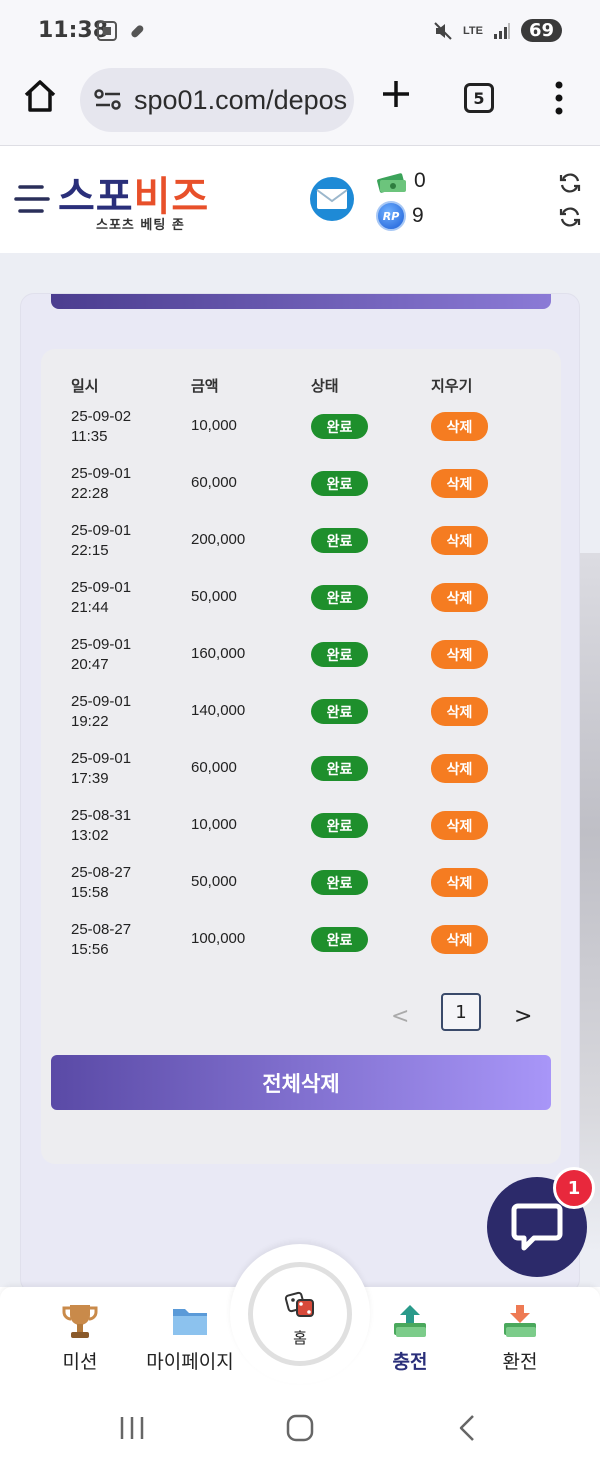 This screenshot has height=1467, width=600. What do you see at coordinates (101, 815) in the screenshot?
I see `row-date: 25-08-31` at bounding box center [101, 815].